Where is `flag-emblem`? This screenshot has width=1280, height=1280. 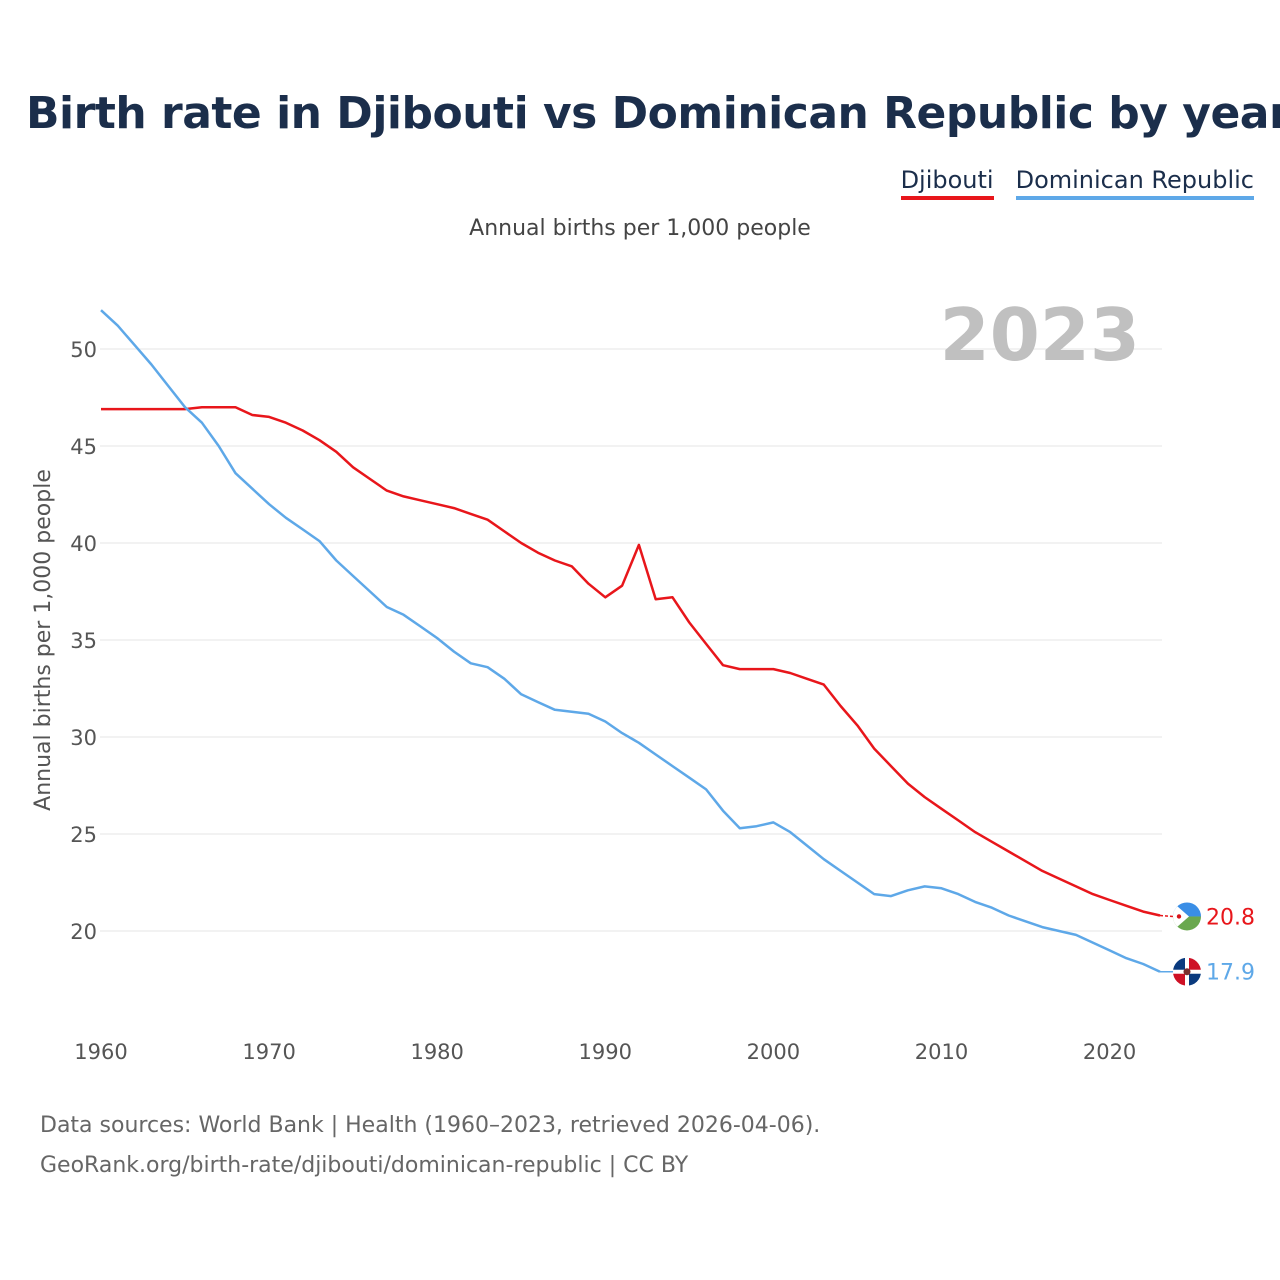 flag-emblem is located at coordinates (1187, 972).